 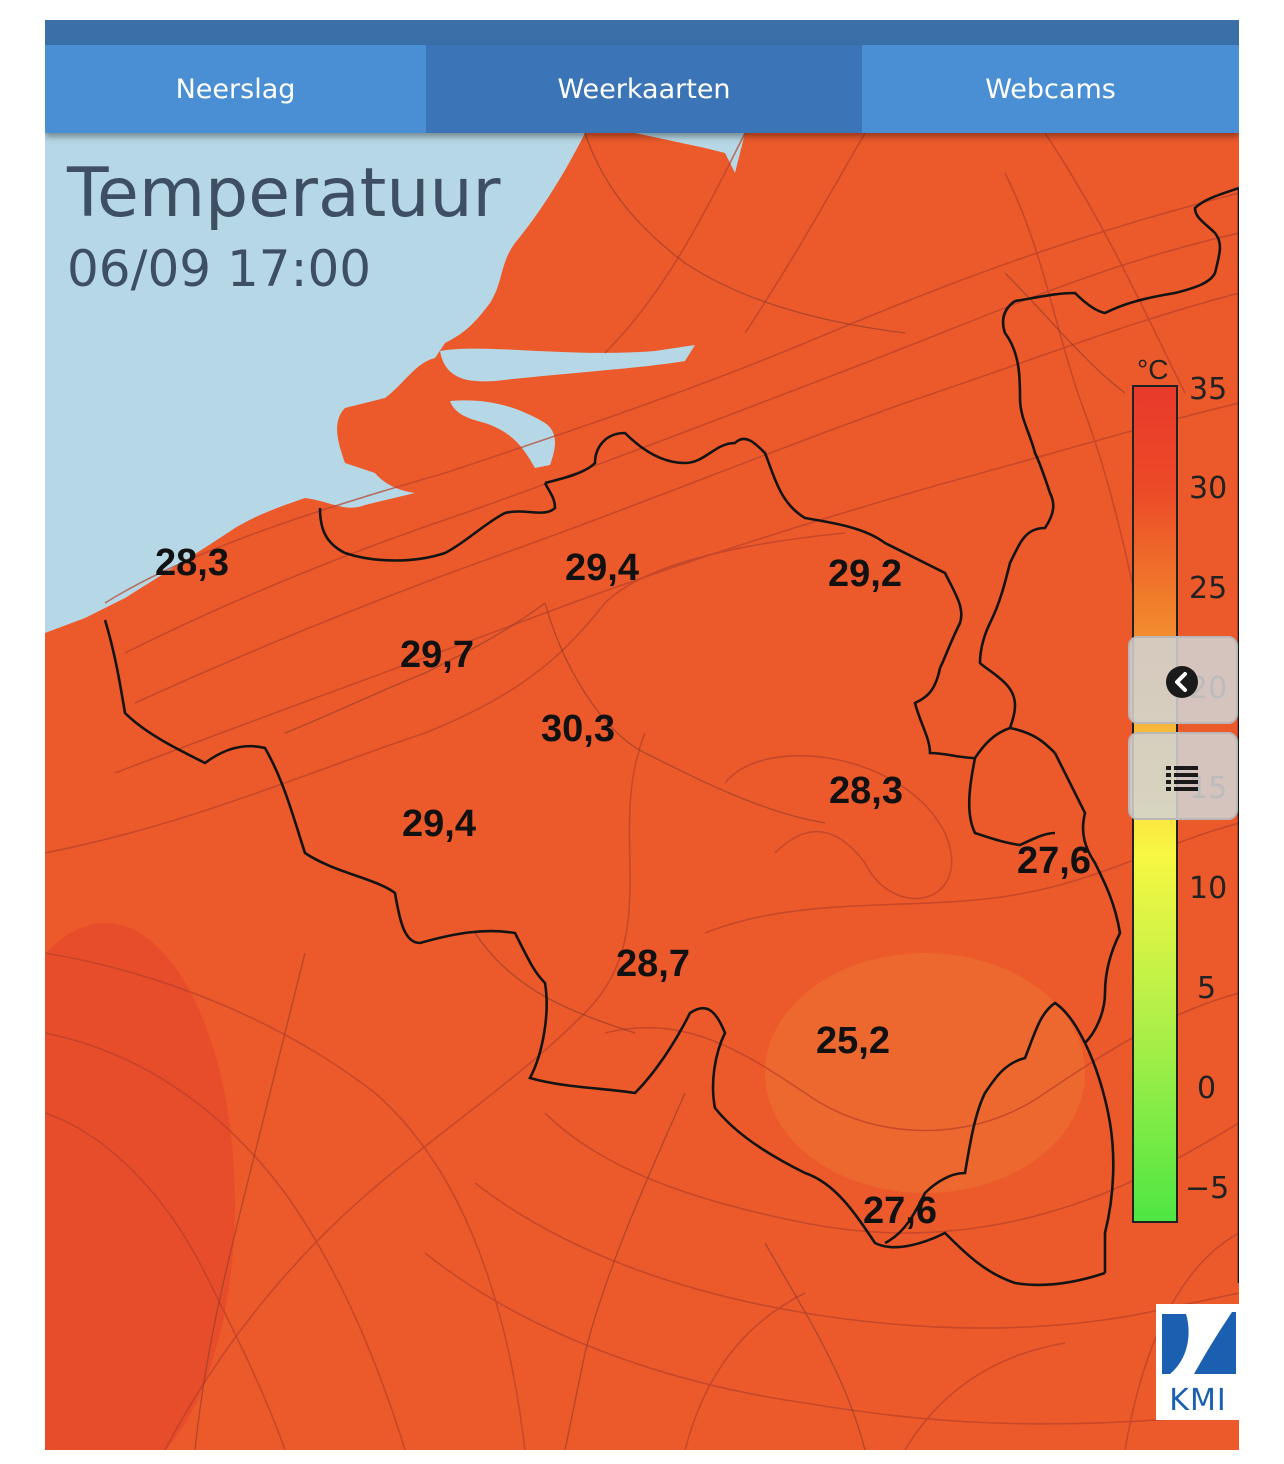 I want to click on collapse-button, so click(x=1183, y=680).